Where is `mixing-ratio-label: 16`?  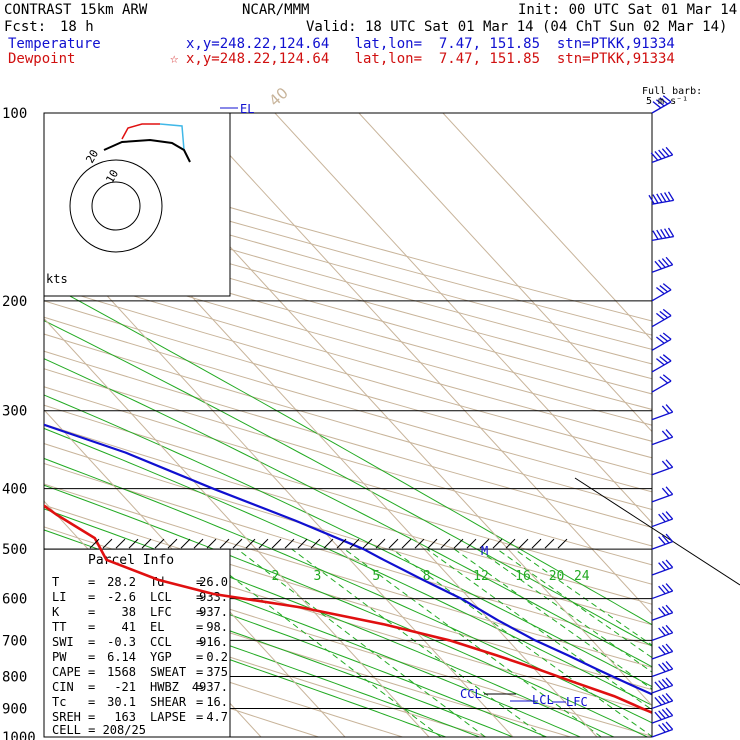
mixing-ratio-label: 16 is located at coordinates (523, 576).